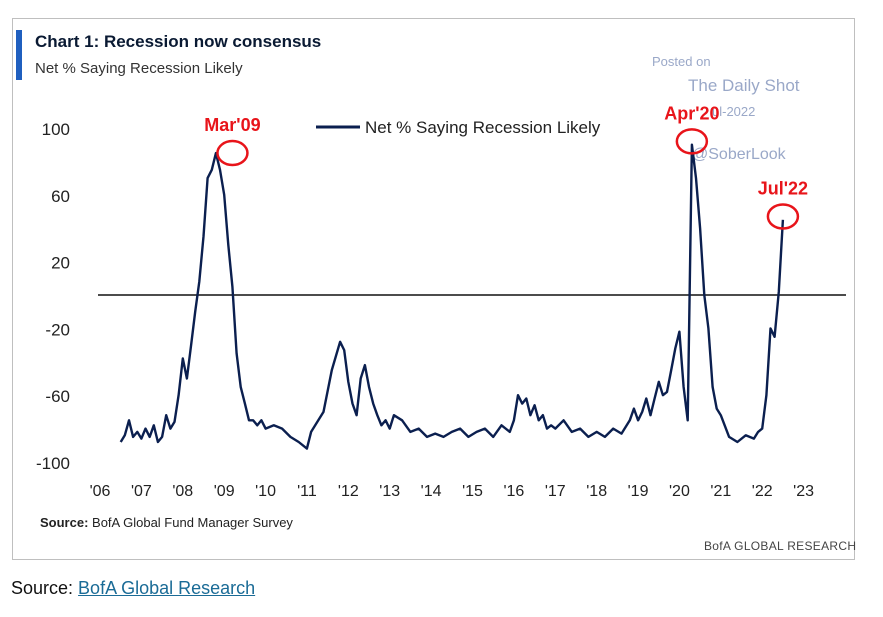 This screenshot has width=883, height=617. What do you see at coordinates (513, 491) in the screenshot?
I see `x-tick-label: '16` at bounding box center [513, 491].